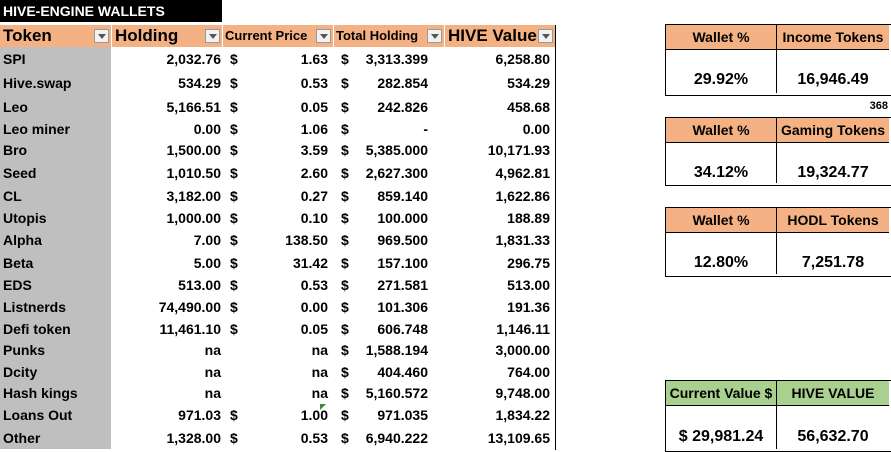 This screenshot has height=452, width=891. I want to click on token-cell: Dcity, so click(20, 372).